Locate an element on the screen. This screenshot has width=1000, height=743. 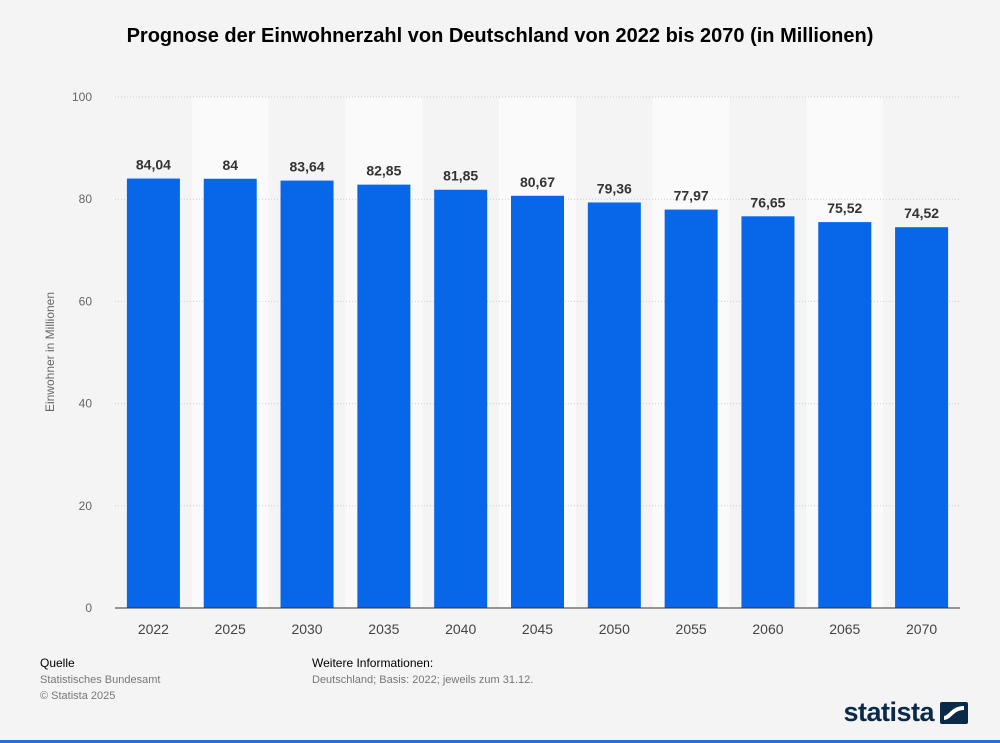
data-label: 75,52 is located at coordinates (844, 208).